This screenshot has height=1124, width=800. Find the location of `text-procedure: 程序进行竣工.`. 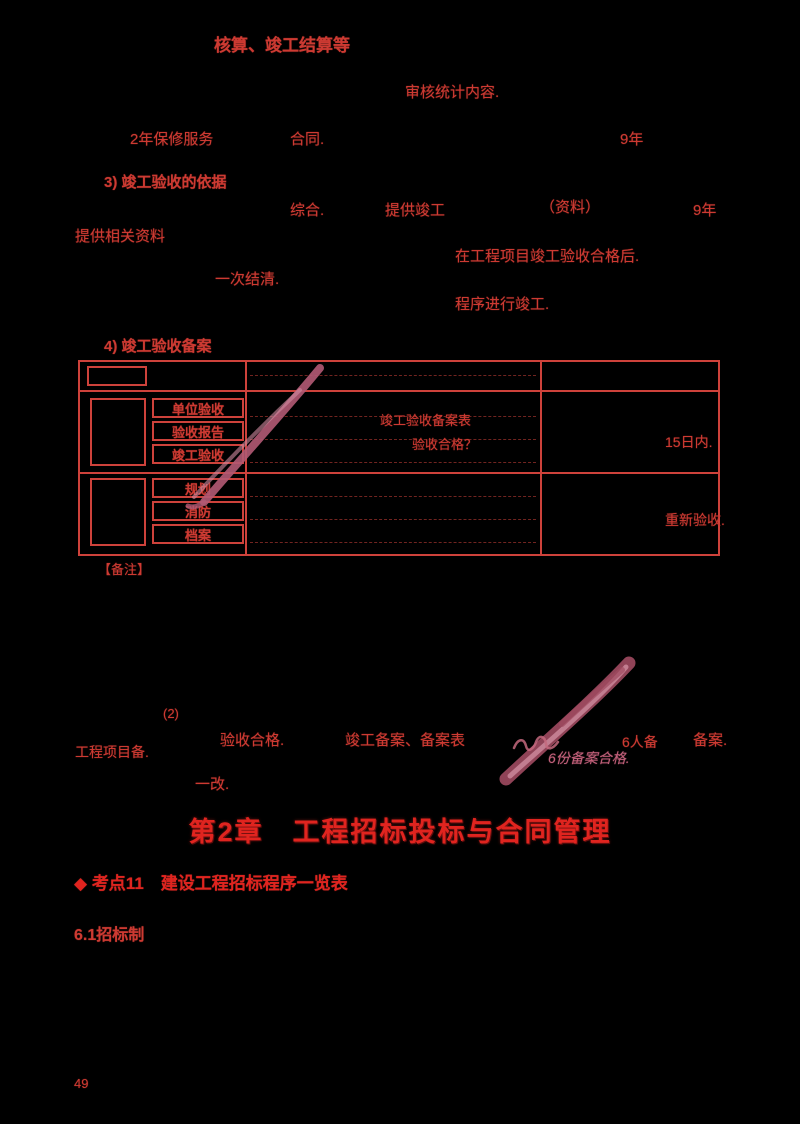

text-procedure: 程序进行竣工. is located at coordinates (502, 304).